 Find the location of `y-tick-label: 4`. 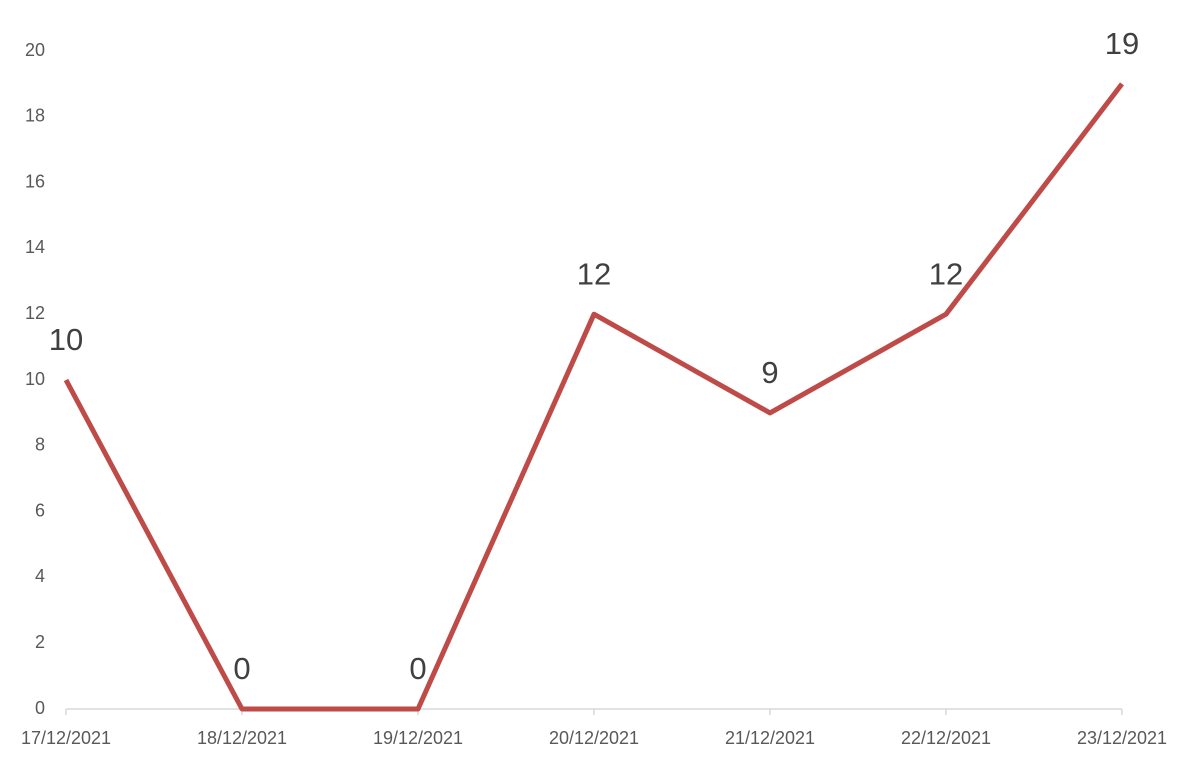

y-tick-label: 4 is located at coordinates (40, 576).